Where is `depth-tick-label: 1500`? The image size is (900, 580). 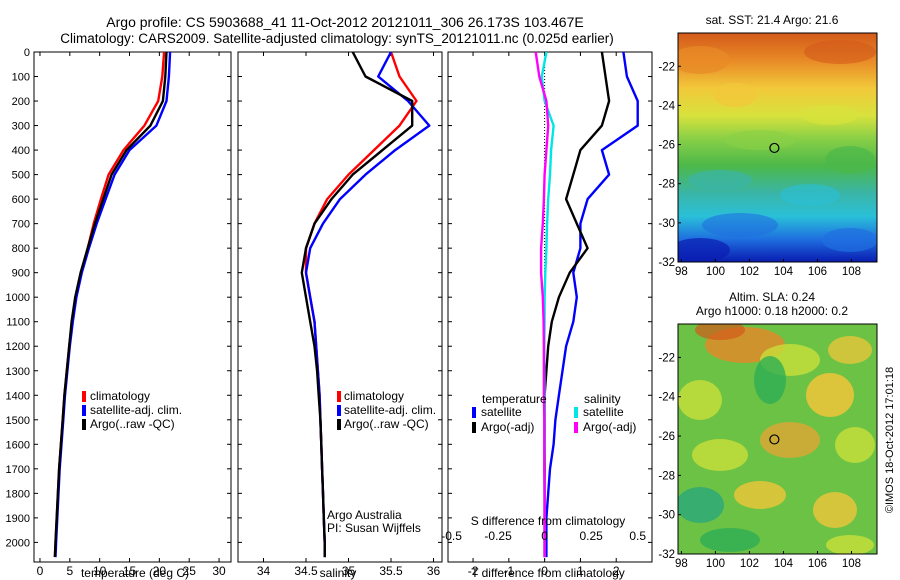
depth-tick-label: 1500 is located at coordinates (18, 421).